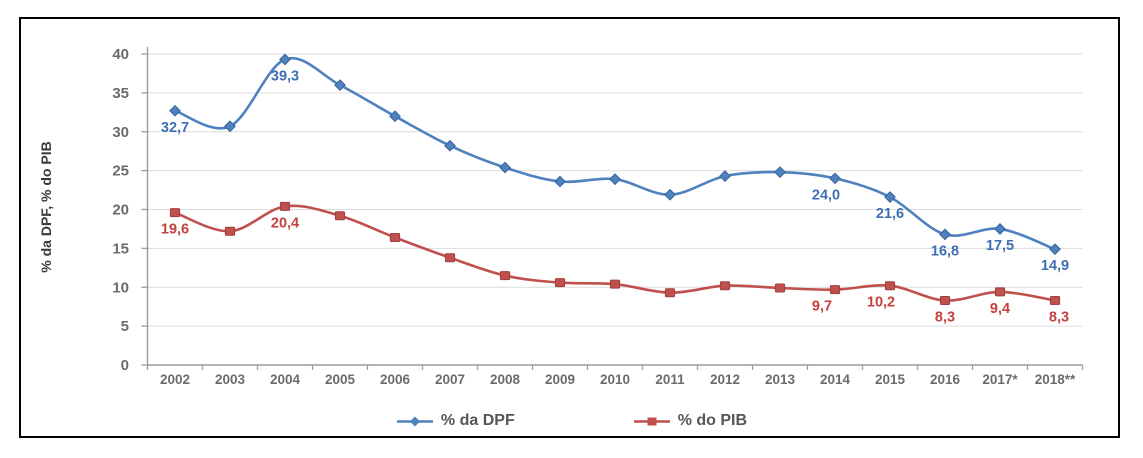 The height and width of the screenshot is (458, 1143). Describe the element at coordinates (1000, 309) in the screenshot. I see `pib-data-label: 9,4` at that location.